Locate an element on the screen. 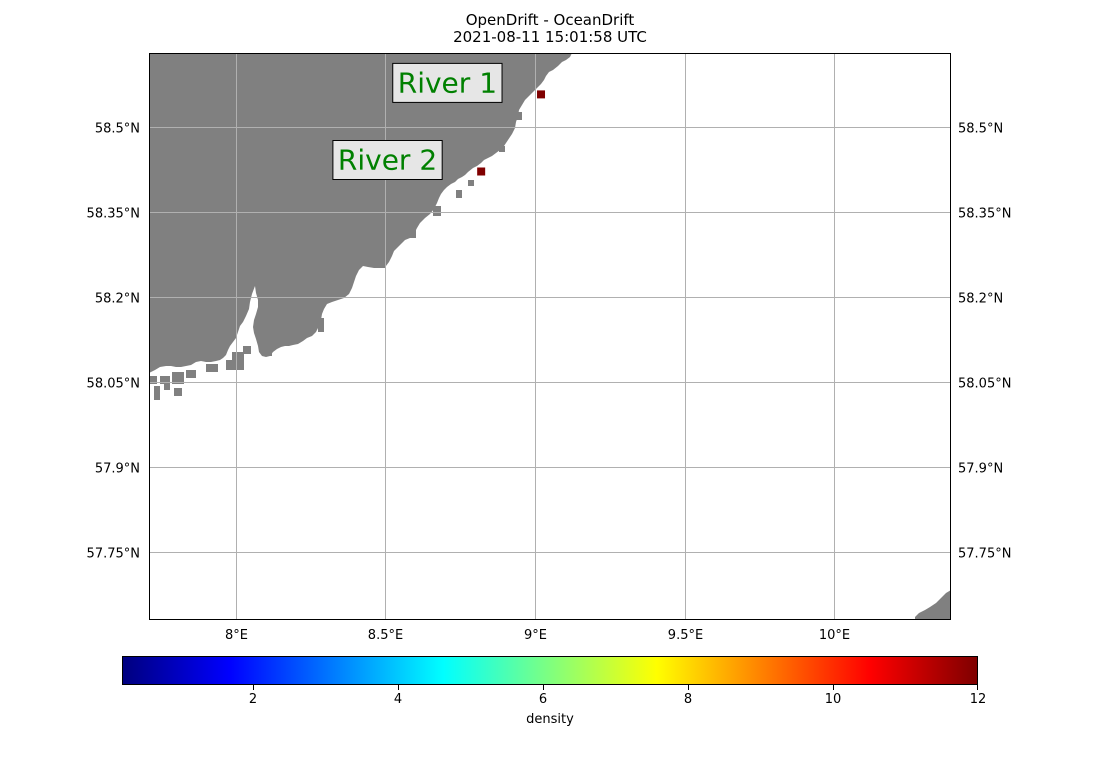 The width and height of the screenshot is (1100, 778). lon-tick-label: 9.5°E is located at coordinates (685, 635).